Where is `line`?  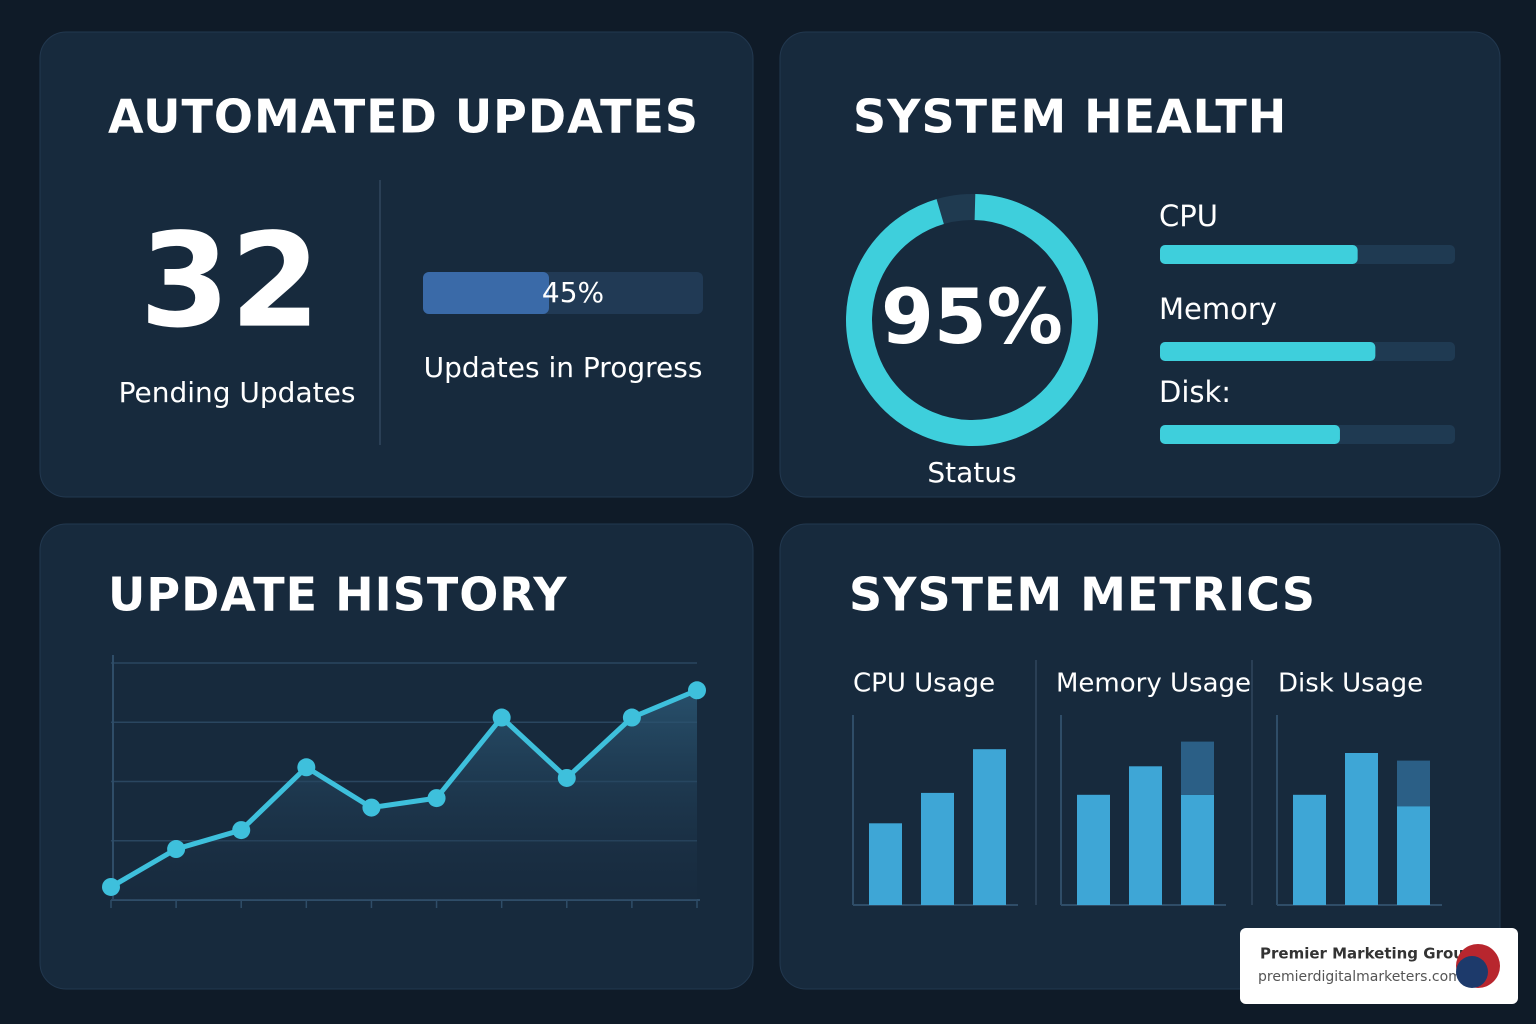 line is located at coordinates (403, 788).